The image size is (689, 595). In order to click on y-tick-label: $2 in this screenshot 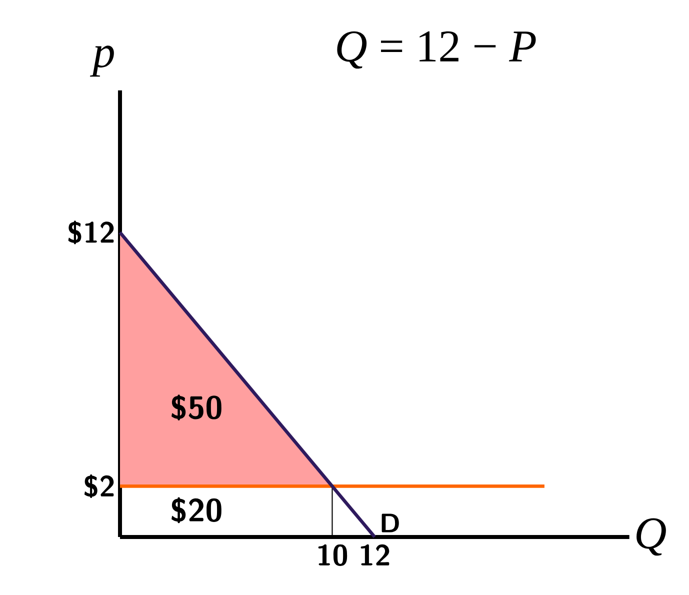, I will do `click(99, 486)`.